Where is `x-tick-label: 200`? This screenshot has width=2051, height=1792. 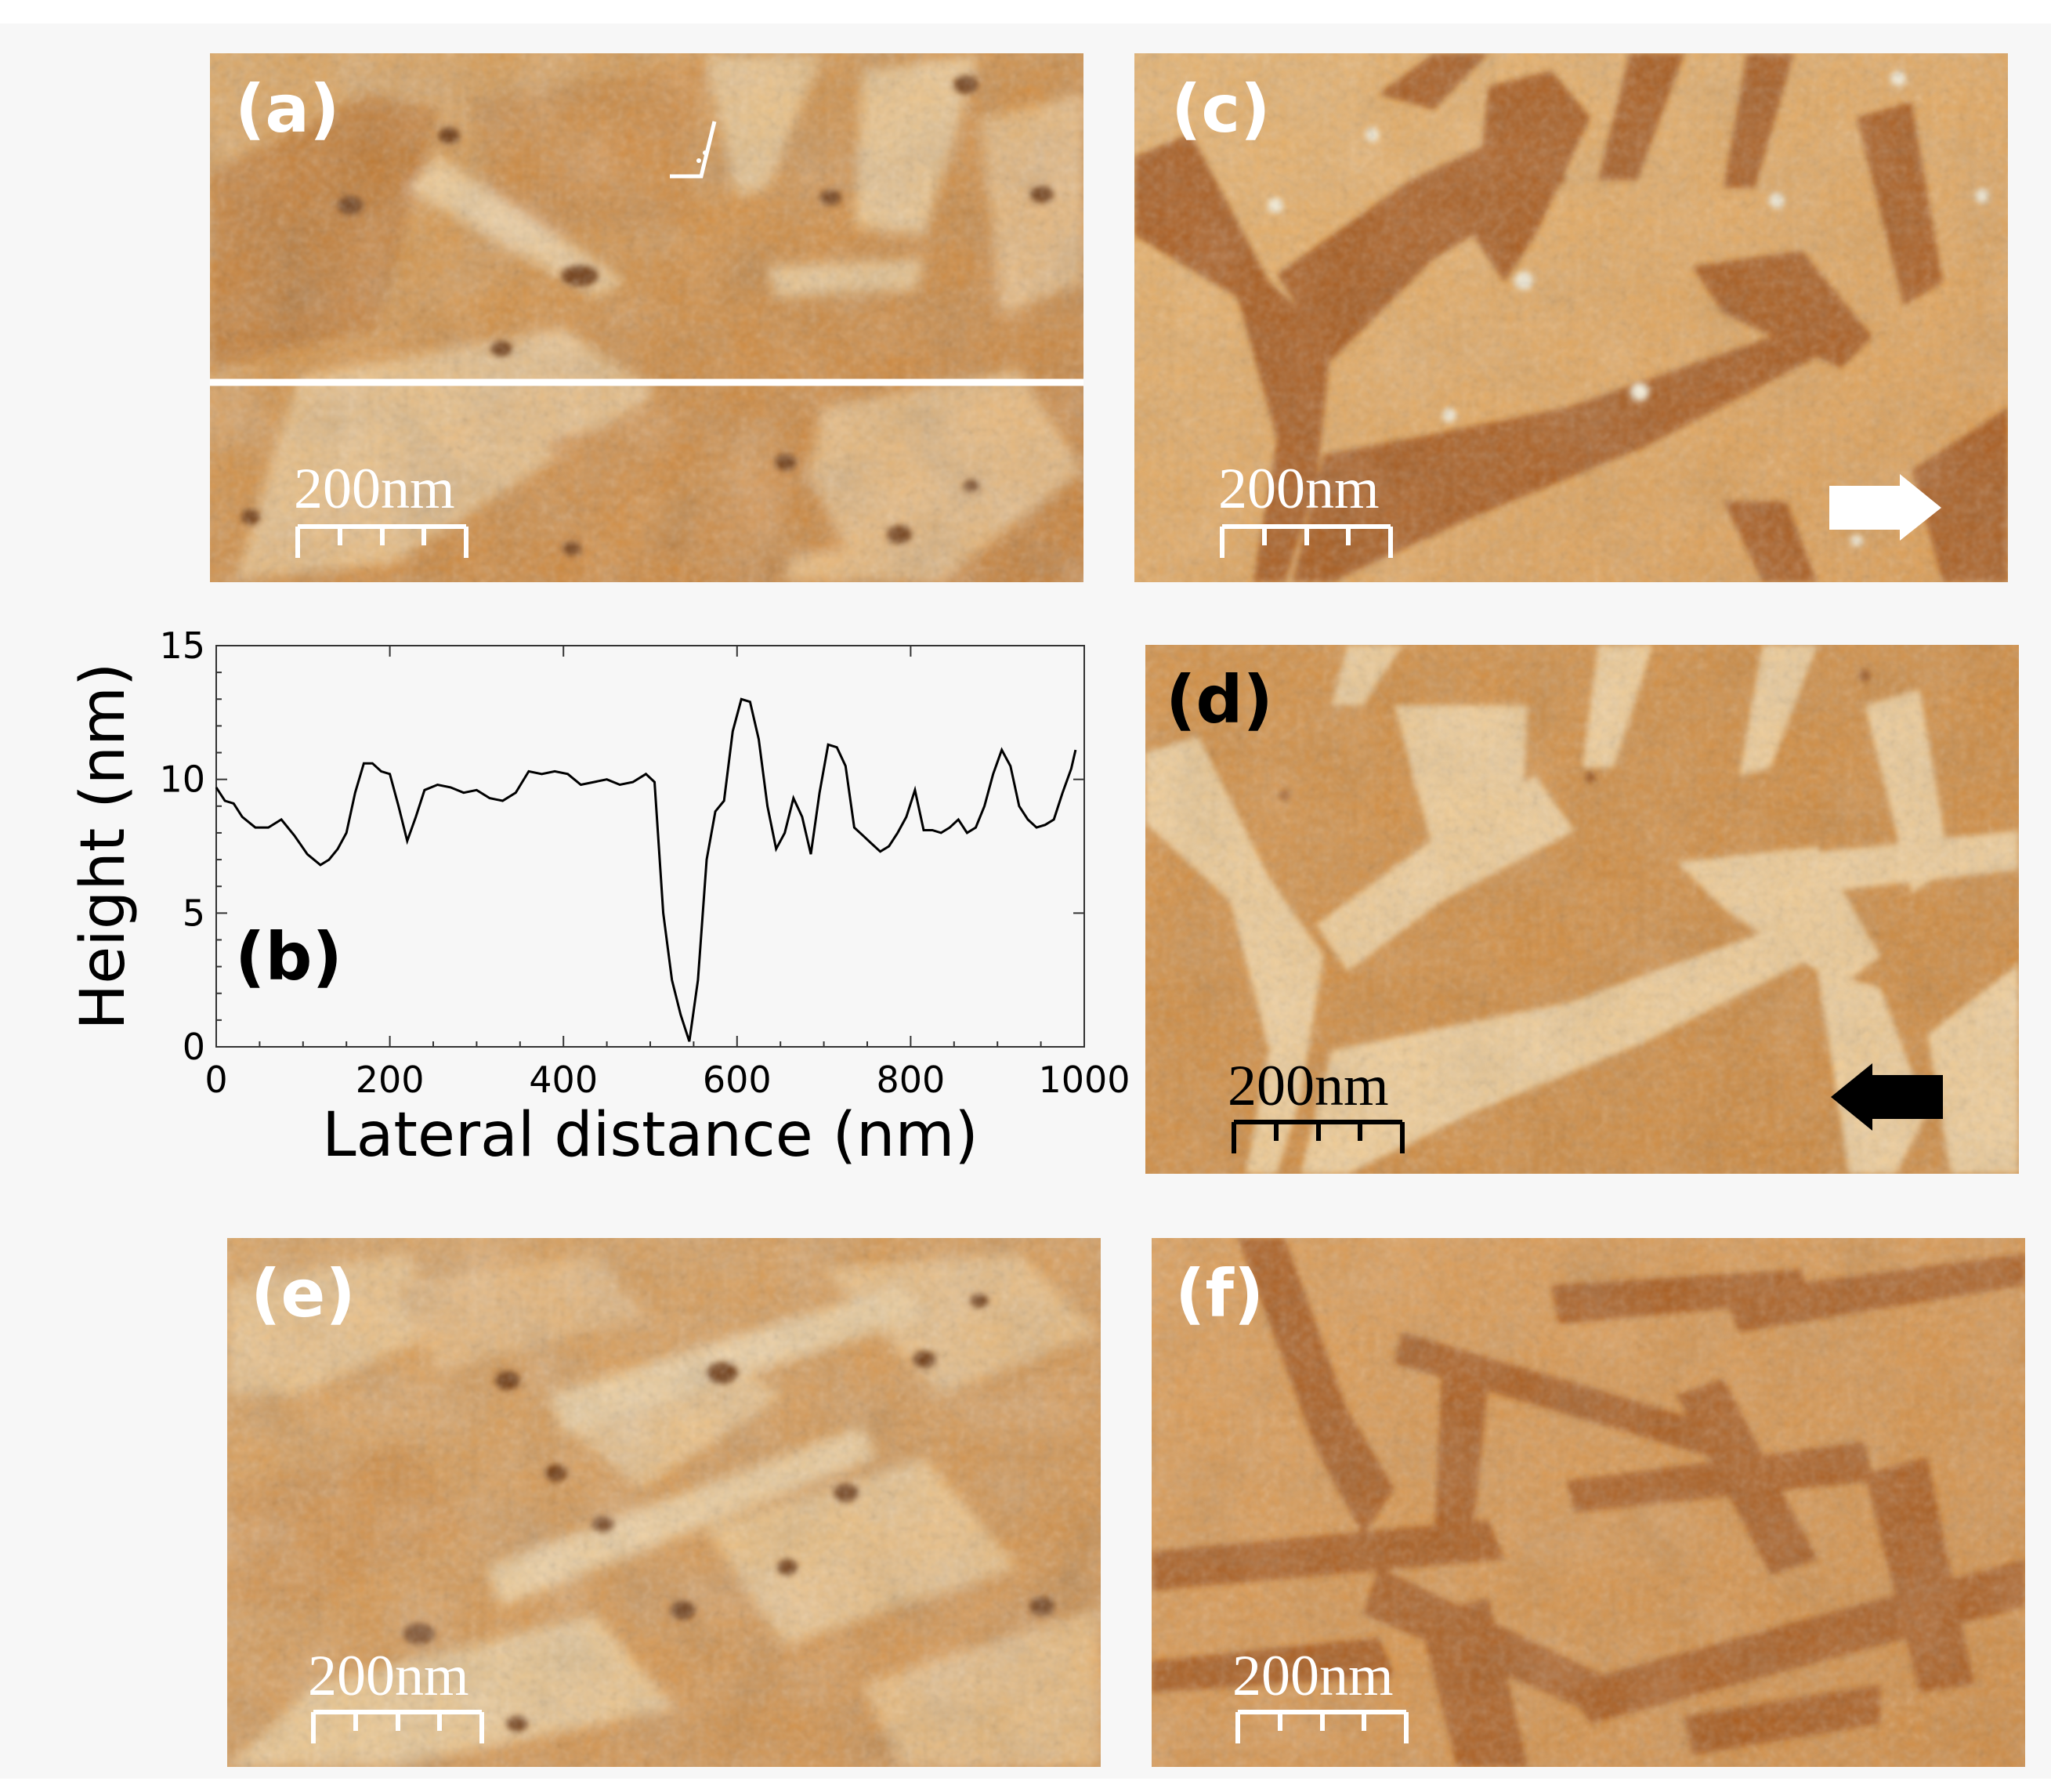
x-tick-label: 200 is located at coordinates (390, 1080).